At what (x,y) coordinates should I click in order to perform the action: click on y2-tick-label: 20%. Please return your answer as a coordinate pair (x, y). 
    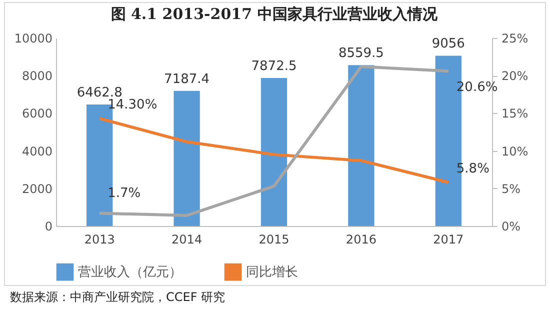
    Looking at the image, I should click on (515, 76).